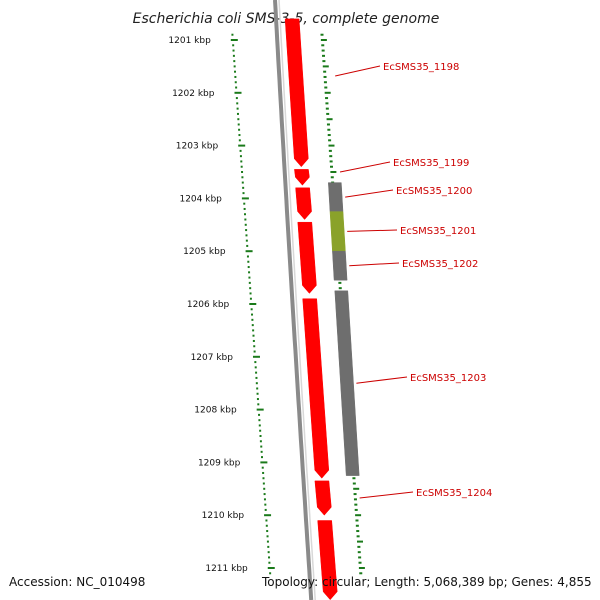 This screenshot has height=600, width=600. I want to click on gene-track, so click(322, 309).